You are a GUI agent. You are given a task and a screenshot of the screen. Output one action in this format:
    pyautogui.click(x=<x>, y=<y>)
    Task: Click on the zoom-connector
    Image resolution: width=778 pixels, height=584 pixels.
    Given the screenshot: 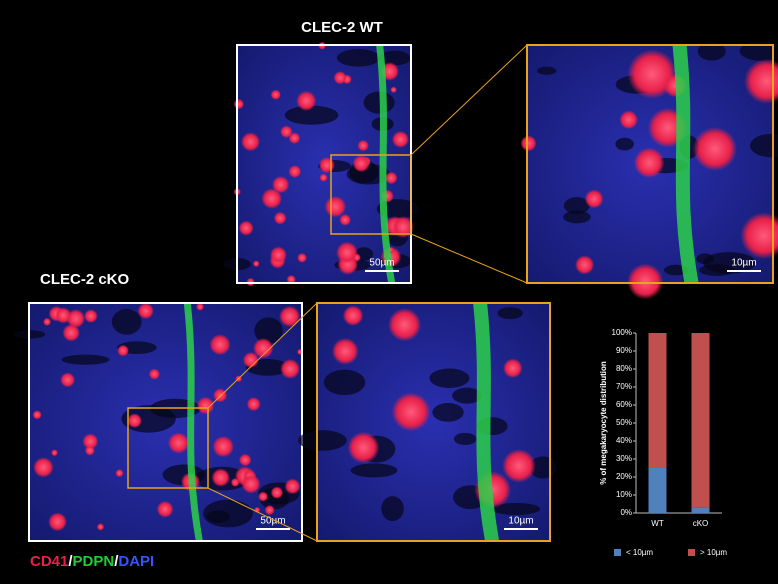 What is the action you would take?
    pyautogui.click(x=469, y=100)
    